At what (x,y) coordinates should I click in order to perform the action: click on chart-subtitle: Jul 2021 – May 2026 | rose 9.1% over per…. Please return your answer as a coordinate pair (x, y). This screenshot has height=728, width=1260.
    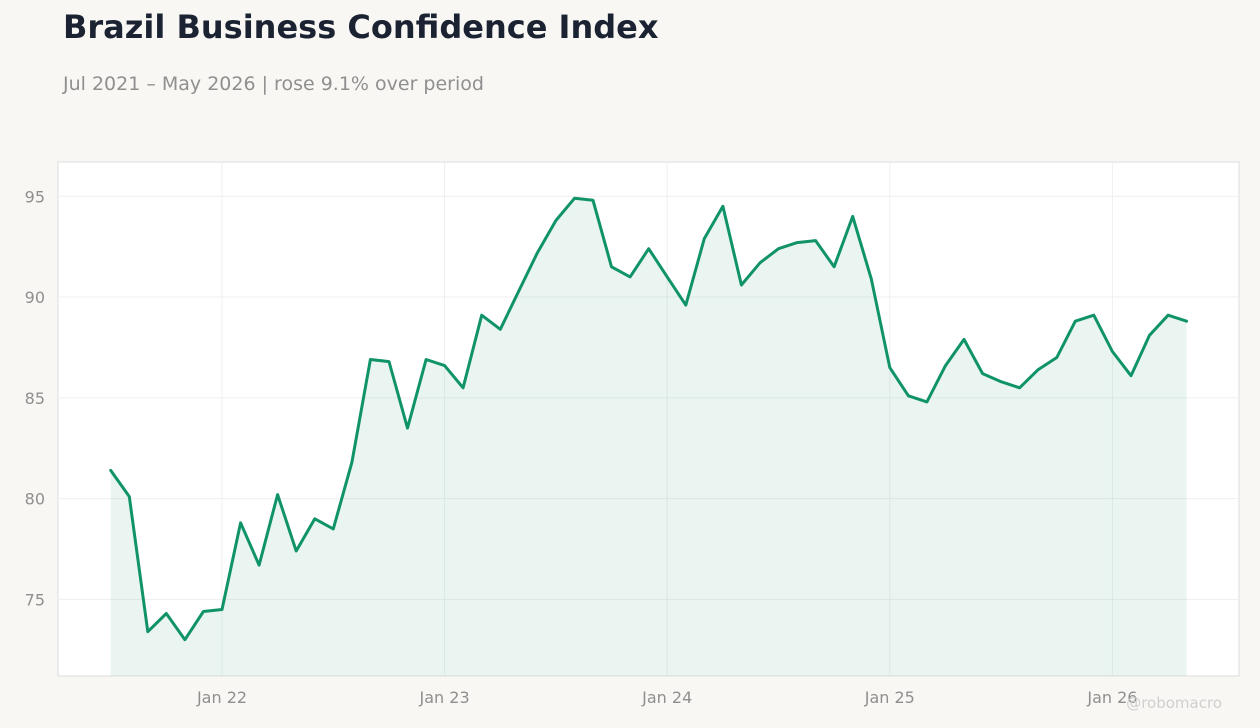
    Looking at the image, I should click on (273, 84).